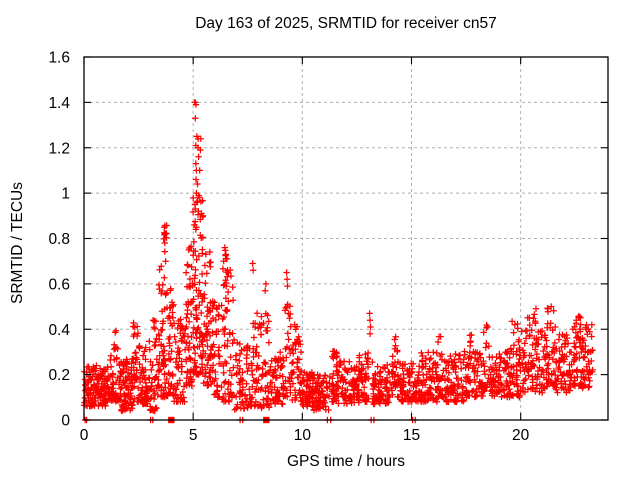  What do you see at coordinates (59, 330) in the screenshot?
I see `svg-text: 0.4` at bounding box center [59, 330].